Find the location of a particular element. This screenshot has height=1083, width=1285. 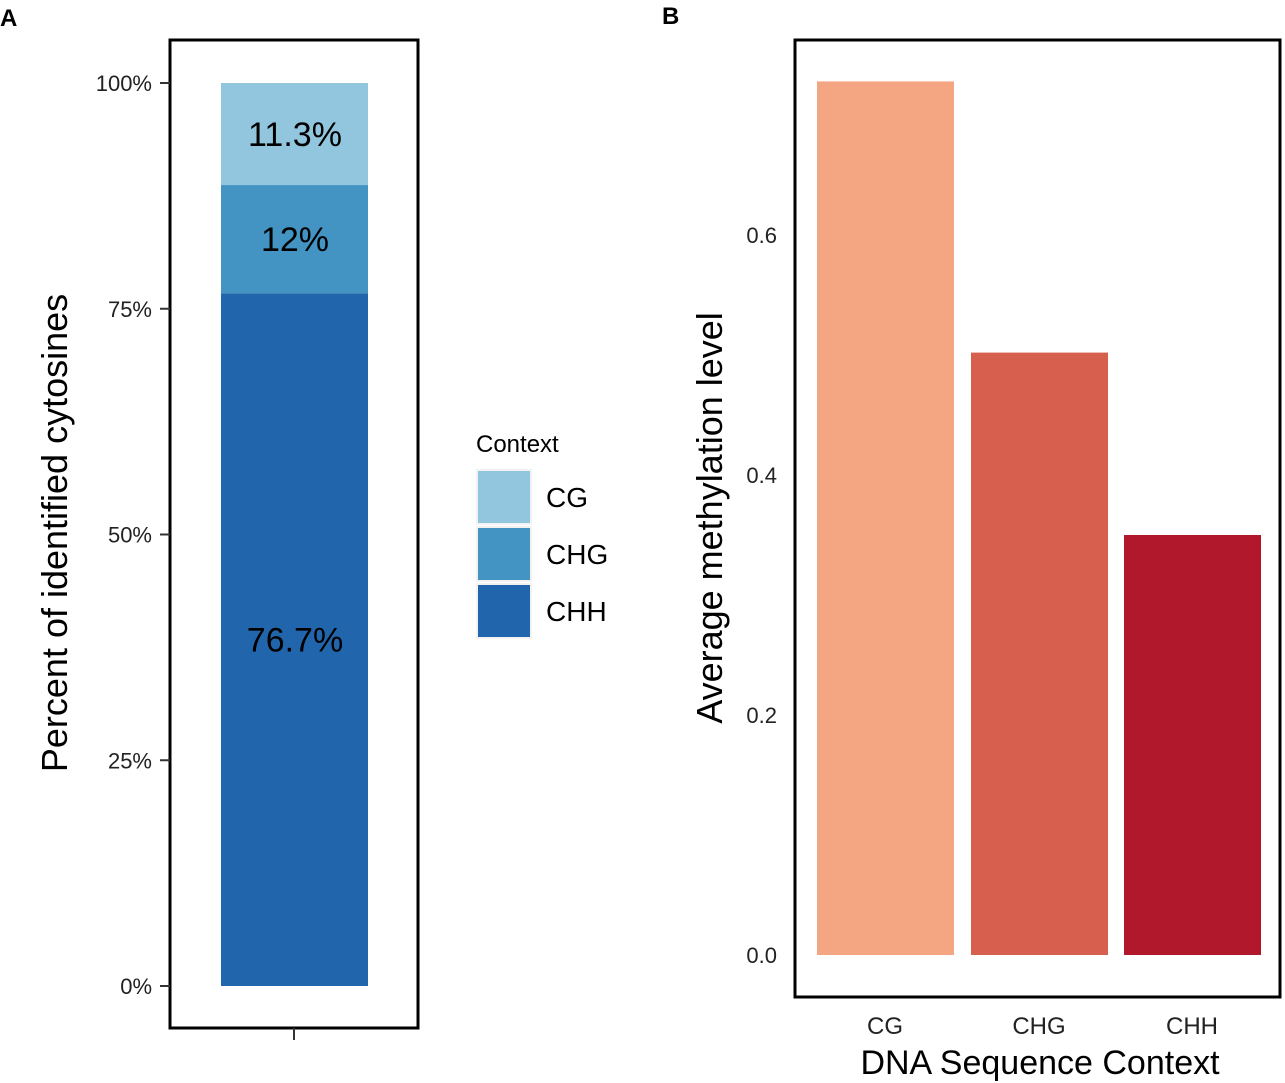

y-tick-label: 0.0 is located at coordinates (761, 955).